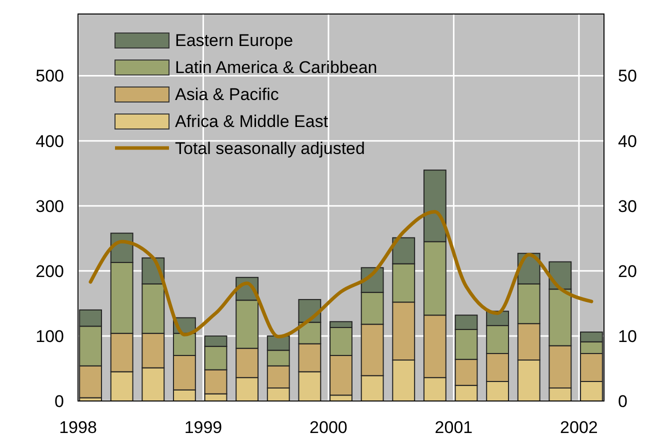 This screenshot has width=647, height=441. Describe the element at coordinates (251, 121) in the screenshot. I see `legend-label: Africa & Middle East` at that location.